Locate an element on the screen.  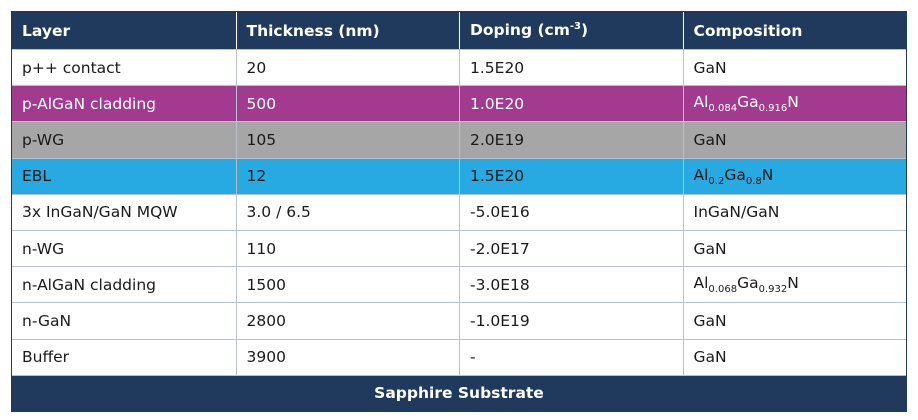
cell-text: 3900 is located at coordinates (266, 357).